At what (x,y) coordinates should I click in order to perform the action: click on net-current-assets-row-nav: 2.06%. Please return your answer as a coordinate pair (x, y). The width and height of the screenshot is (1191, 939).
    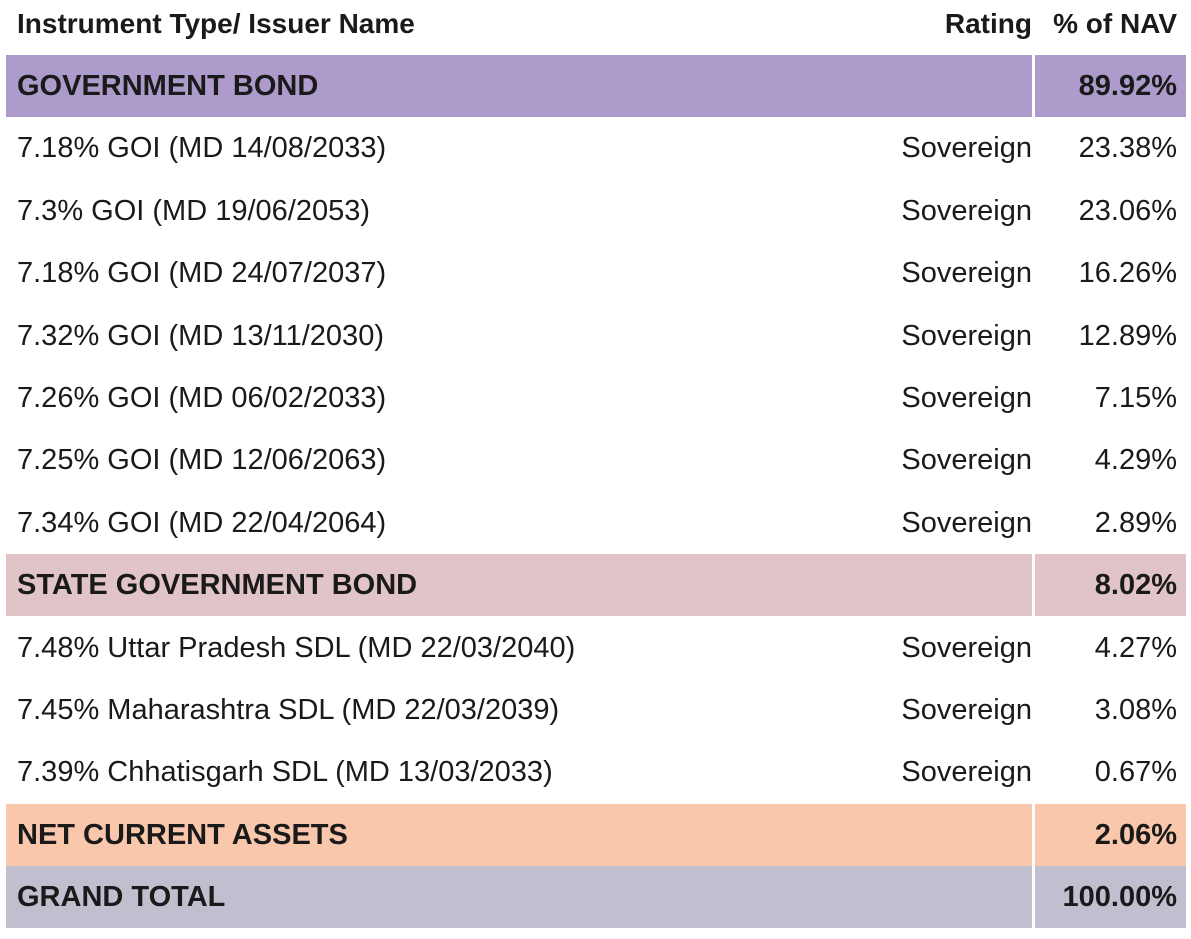
    Looking at the image, I should click on (1109, 835).